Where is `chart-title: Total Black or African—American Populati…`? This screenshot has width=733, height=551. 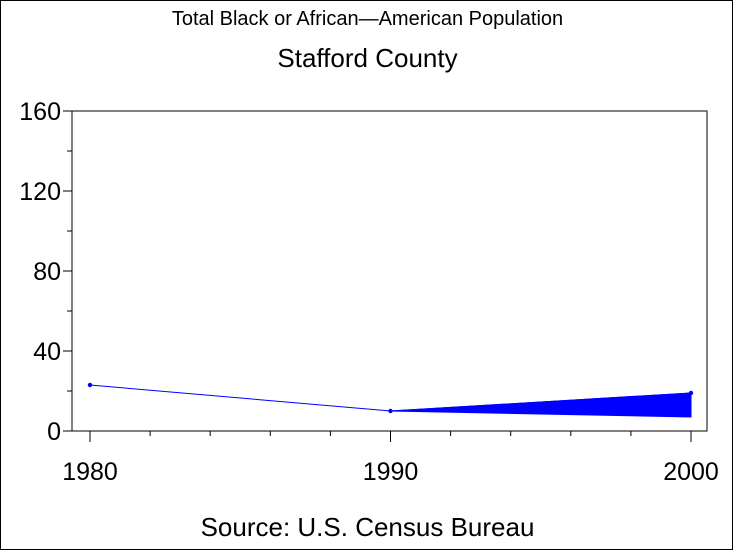 chart-title: Total Black or African—American Populati… is located at coordinates (367, 19).